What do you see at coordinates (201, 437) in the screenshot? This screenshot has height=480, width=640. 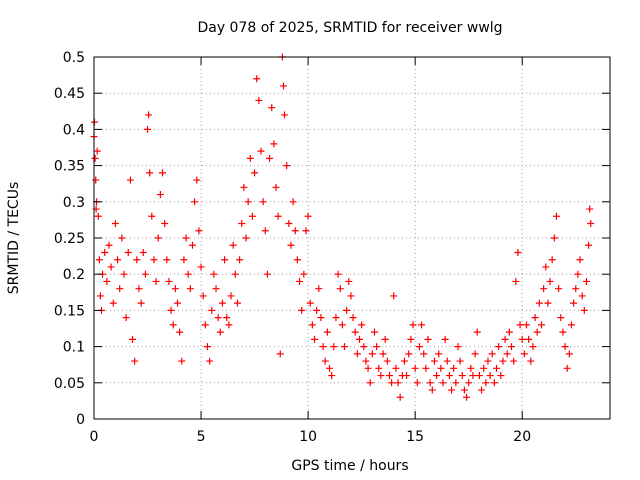 I see `x-tick-label: 5` at bounding box center [201, 437].